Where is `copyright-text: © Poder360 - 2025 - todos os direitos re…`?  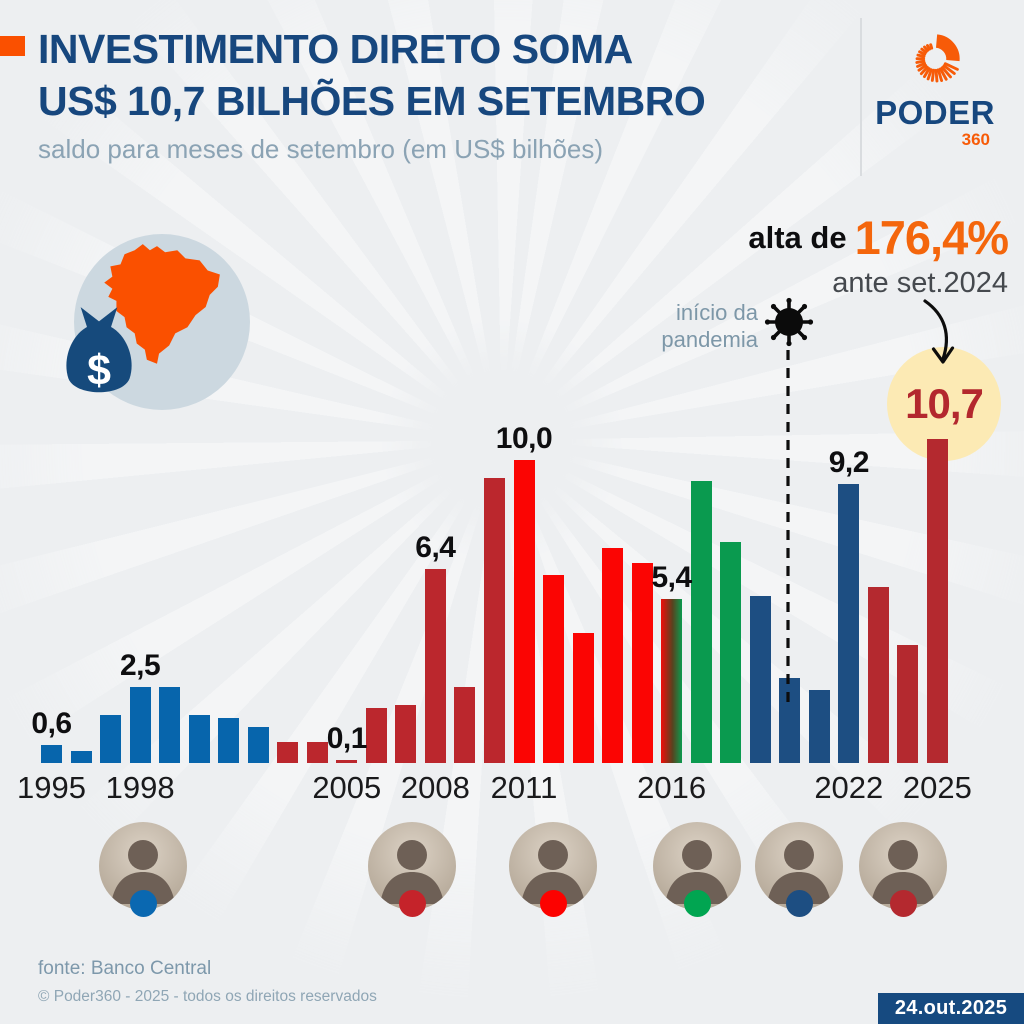 copyright-text: © Poder360 - 2025 - todos os direitos re… is located at coordinates (207, 996).